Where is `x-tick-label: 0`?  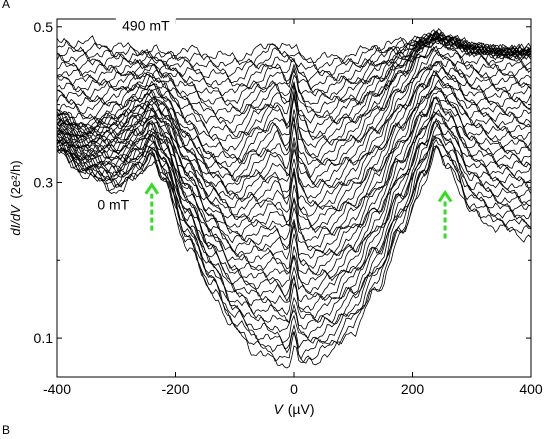 x-tick-label: 0 is located at coordinates (294, 389).